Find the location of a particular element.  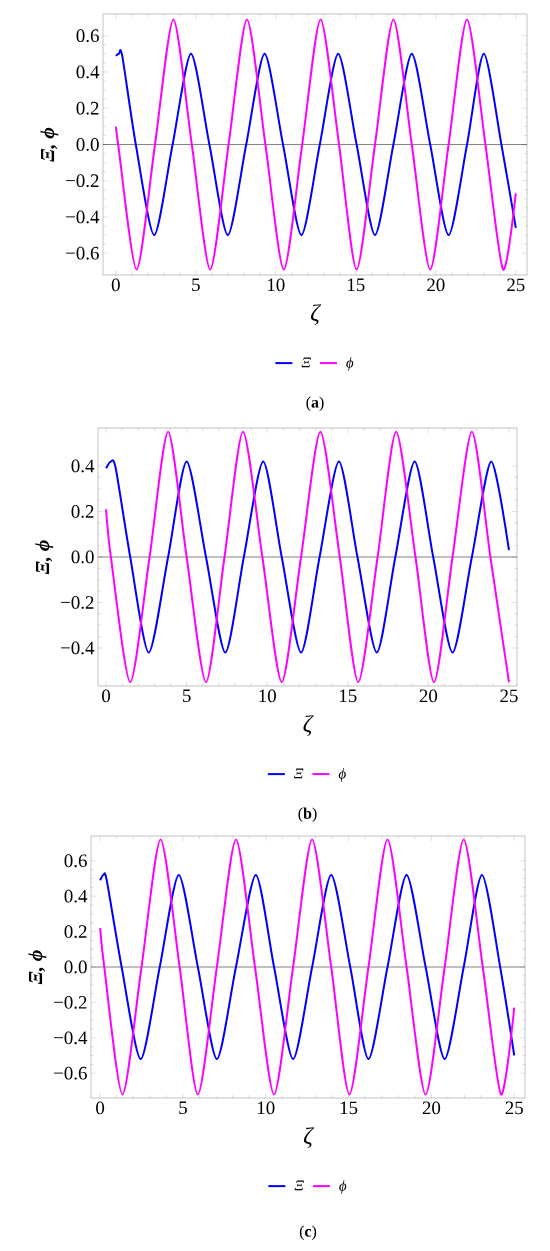

text: (c) is located at coordinates (308, 1232).